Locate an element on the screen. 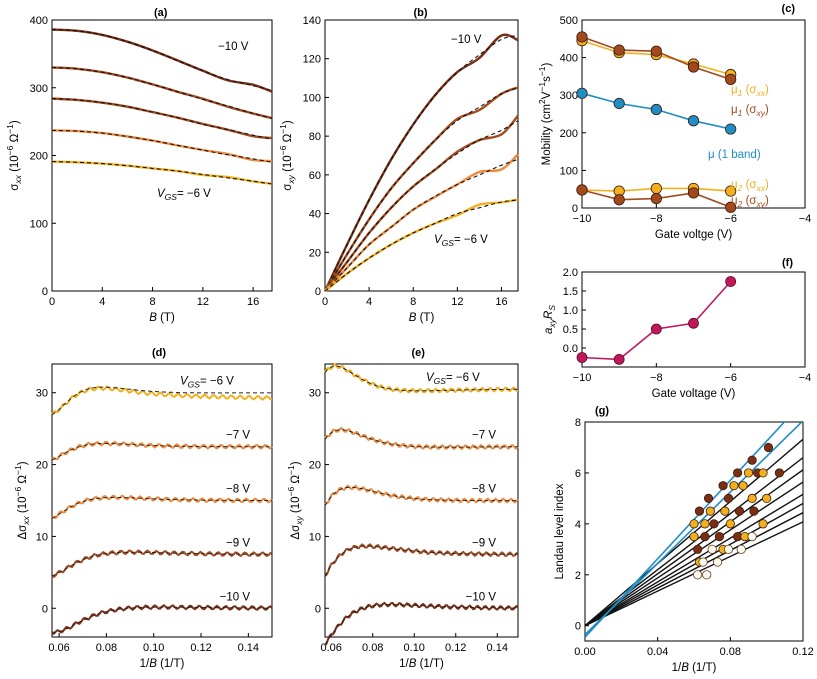  panel-d-xlabel-part: 1/ is located at coordinates (145, 664).